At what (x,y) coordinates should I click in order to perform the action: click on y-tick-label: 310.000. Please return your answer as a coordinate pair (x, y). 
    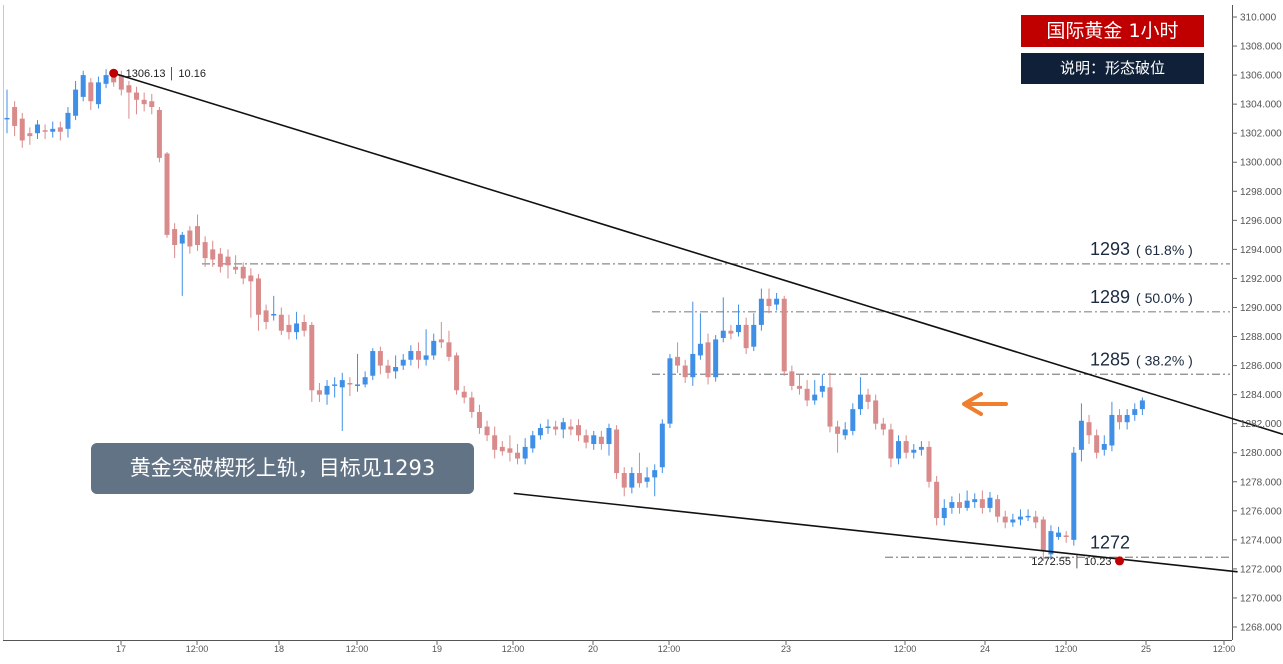
    Looking at the image, I should click on (1258, 18).